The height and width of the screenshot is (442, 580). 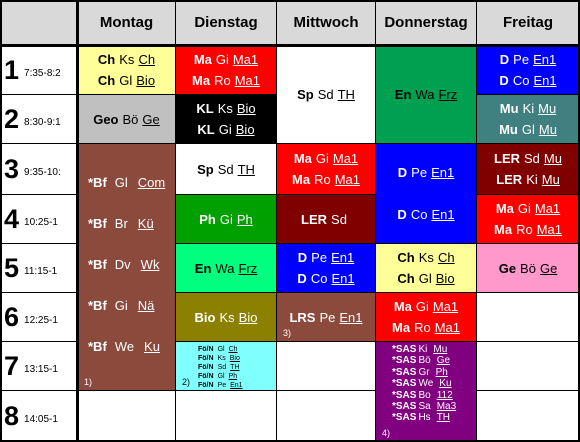 I want to click on lesson-teacher: Sa, so click(x=424, y=407).